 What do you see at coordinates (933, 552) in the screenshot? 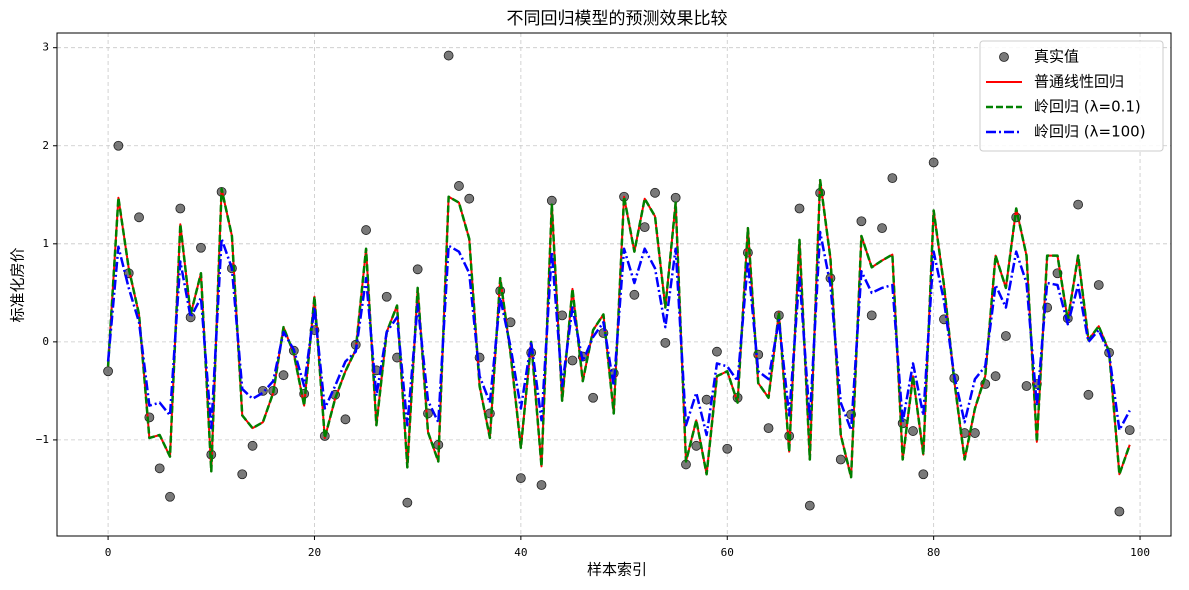
I see `x-tick-label: 80` at bounding box center [933, 552].